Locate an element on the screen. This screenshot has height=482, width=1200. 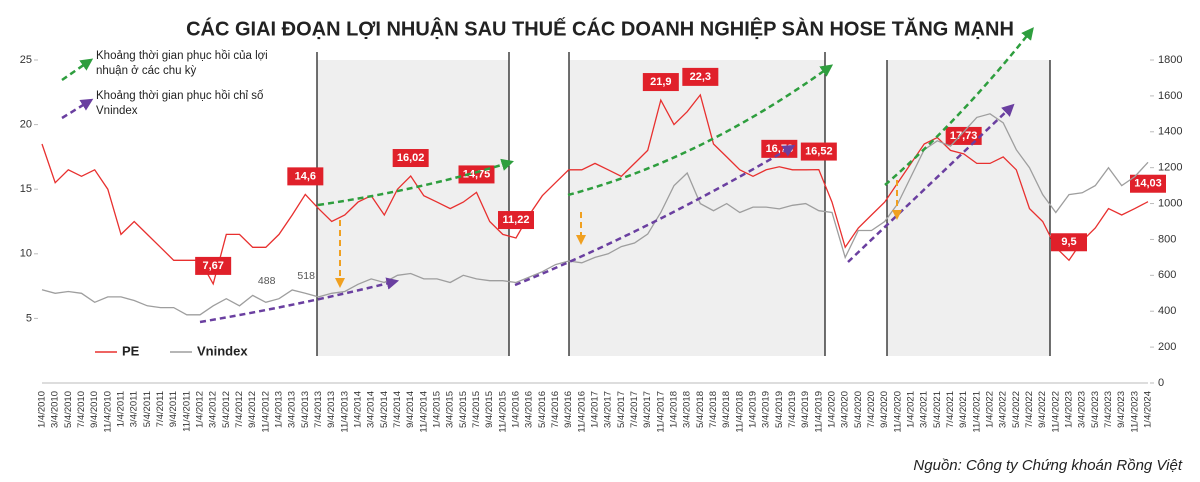
x-tick-label: 9/4/2010 is located at coordinates (94, 409).